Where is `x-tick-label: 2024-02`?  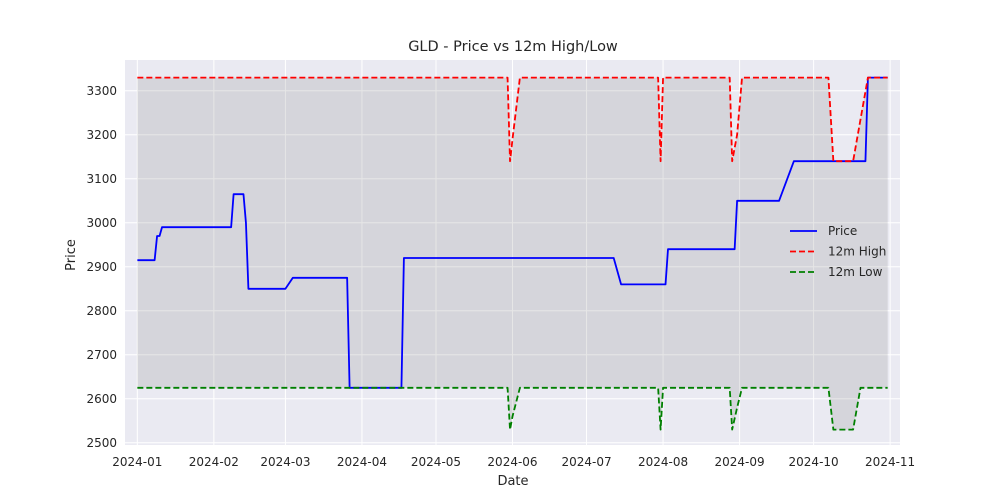 x-tick-label: 2024-02 is located at coordinates (214, 462).